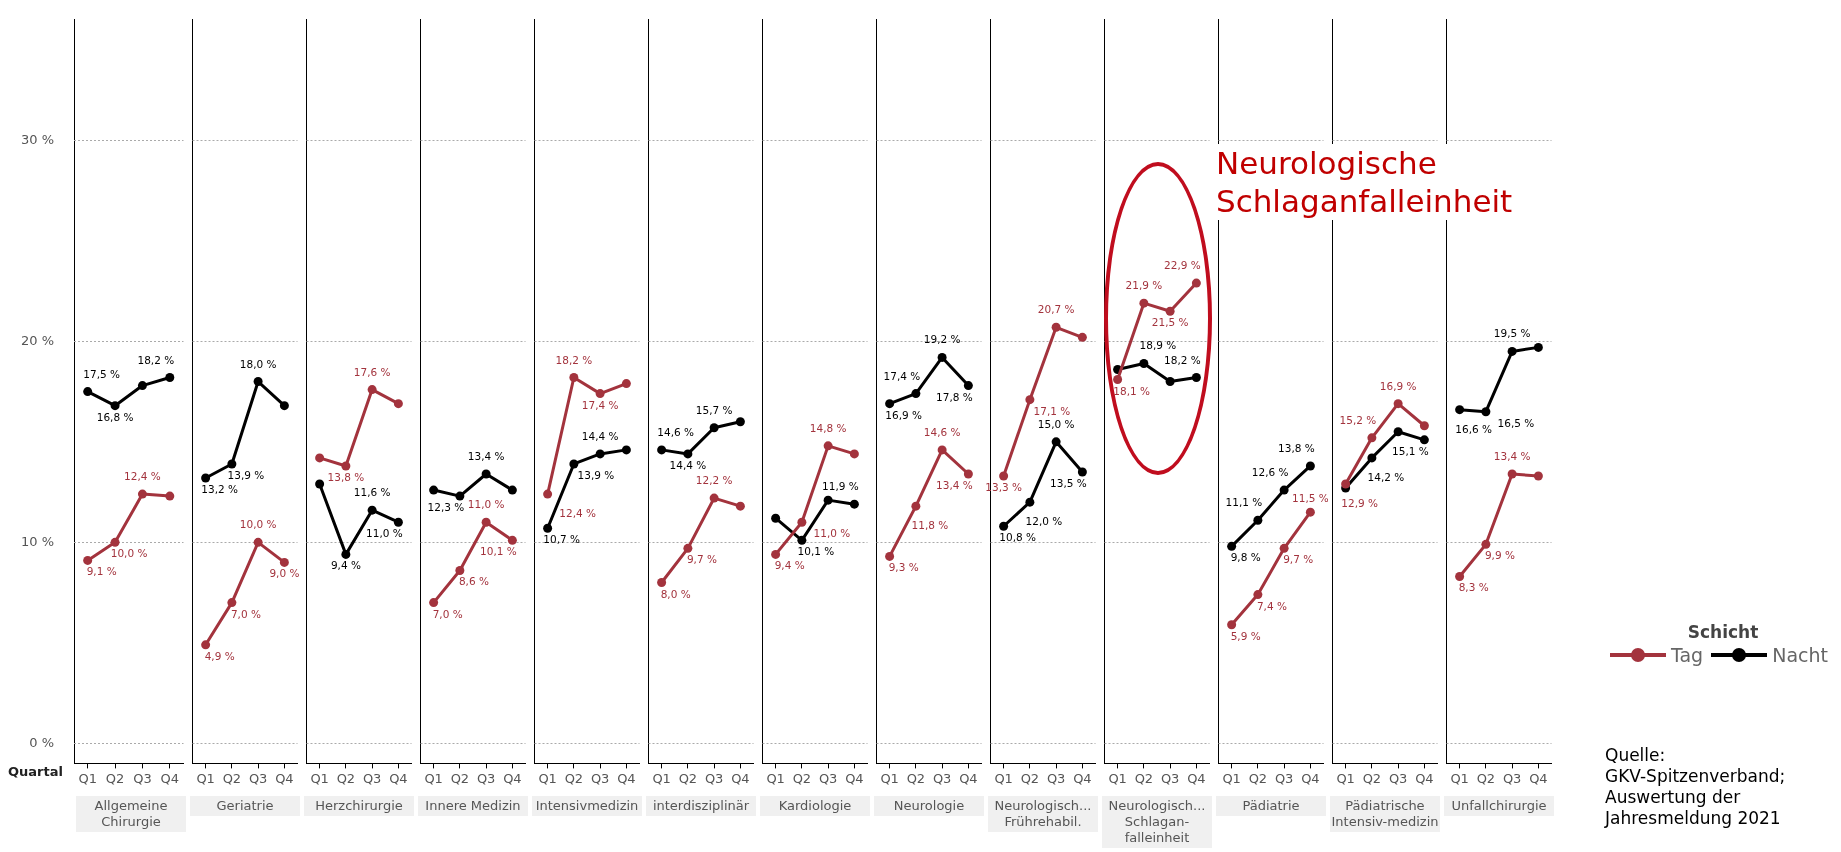  I want to click on data-label: 21,9 %, so click(1144, 285).